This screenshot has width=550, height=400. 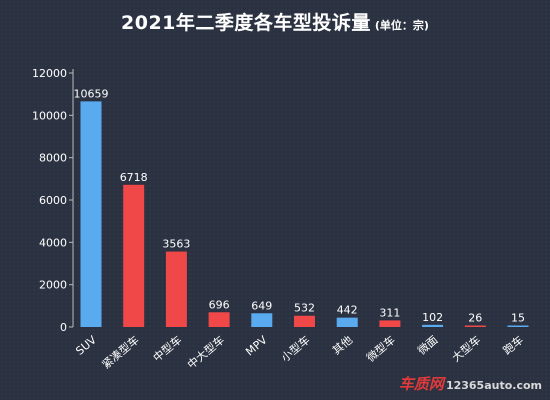 What do you see at coordinates (53, 242) in the screenshot?
I see `y-tick-label: 4000` at bounding box center [53, 242].